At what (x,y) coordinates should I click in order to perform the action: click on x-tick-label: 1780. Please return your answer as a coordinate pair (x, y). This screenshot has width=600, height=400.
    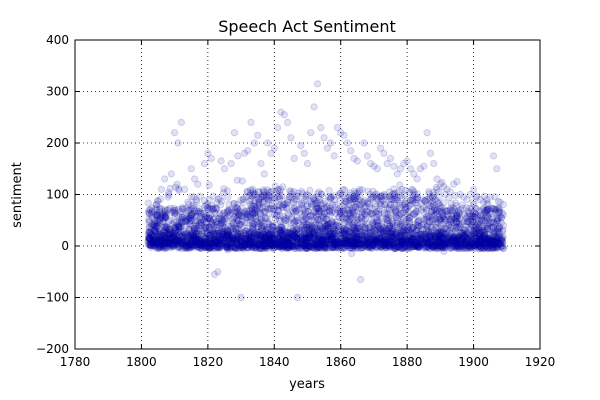
    Looking at the image, I should click on (75, 362).